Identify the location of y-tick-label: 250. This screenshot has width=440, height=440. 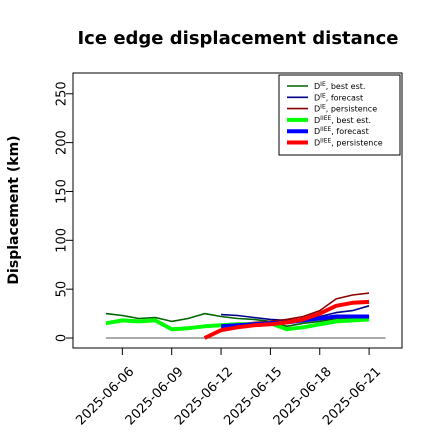
(62, 93).